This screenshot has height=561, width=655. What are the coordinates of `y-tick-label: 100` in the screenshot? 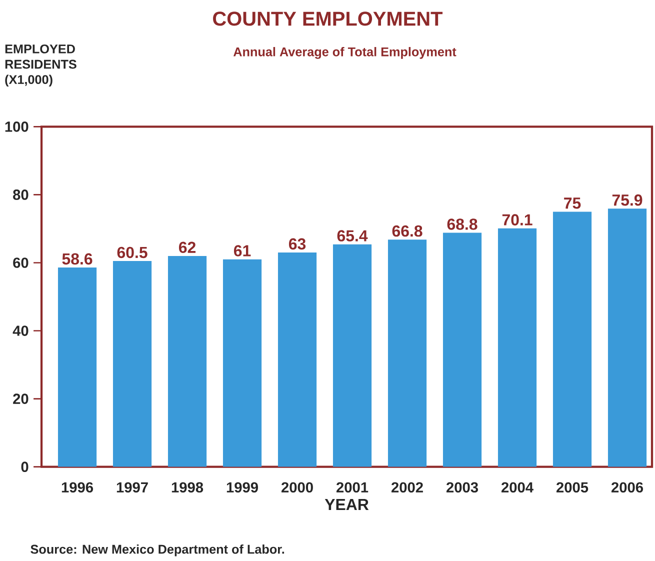 It's located at (16, 127).